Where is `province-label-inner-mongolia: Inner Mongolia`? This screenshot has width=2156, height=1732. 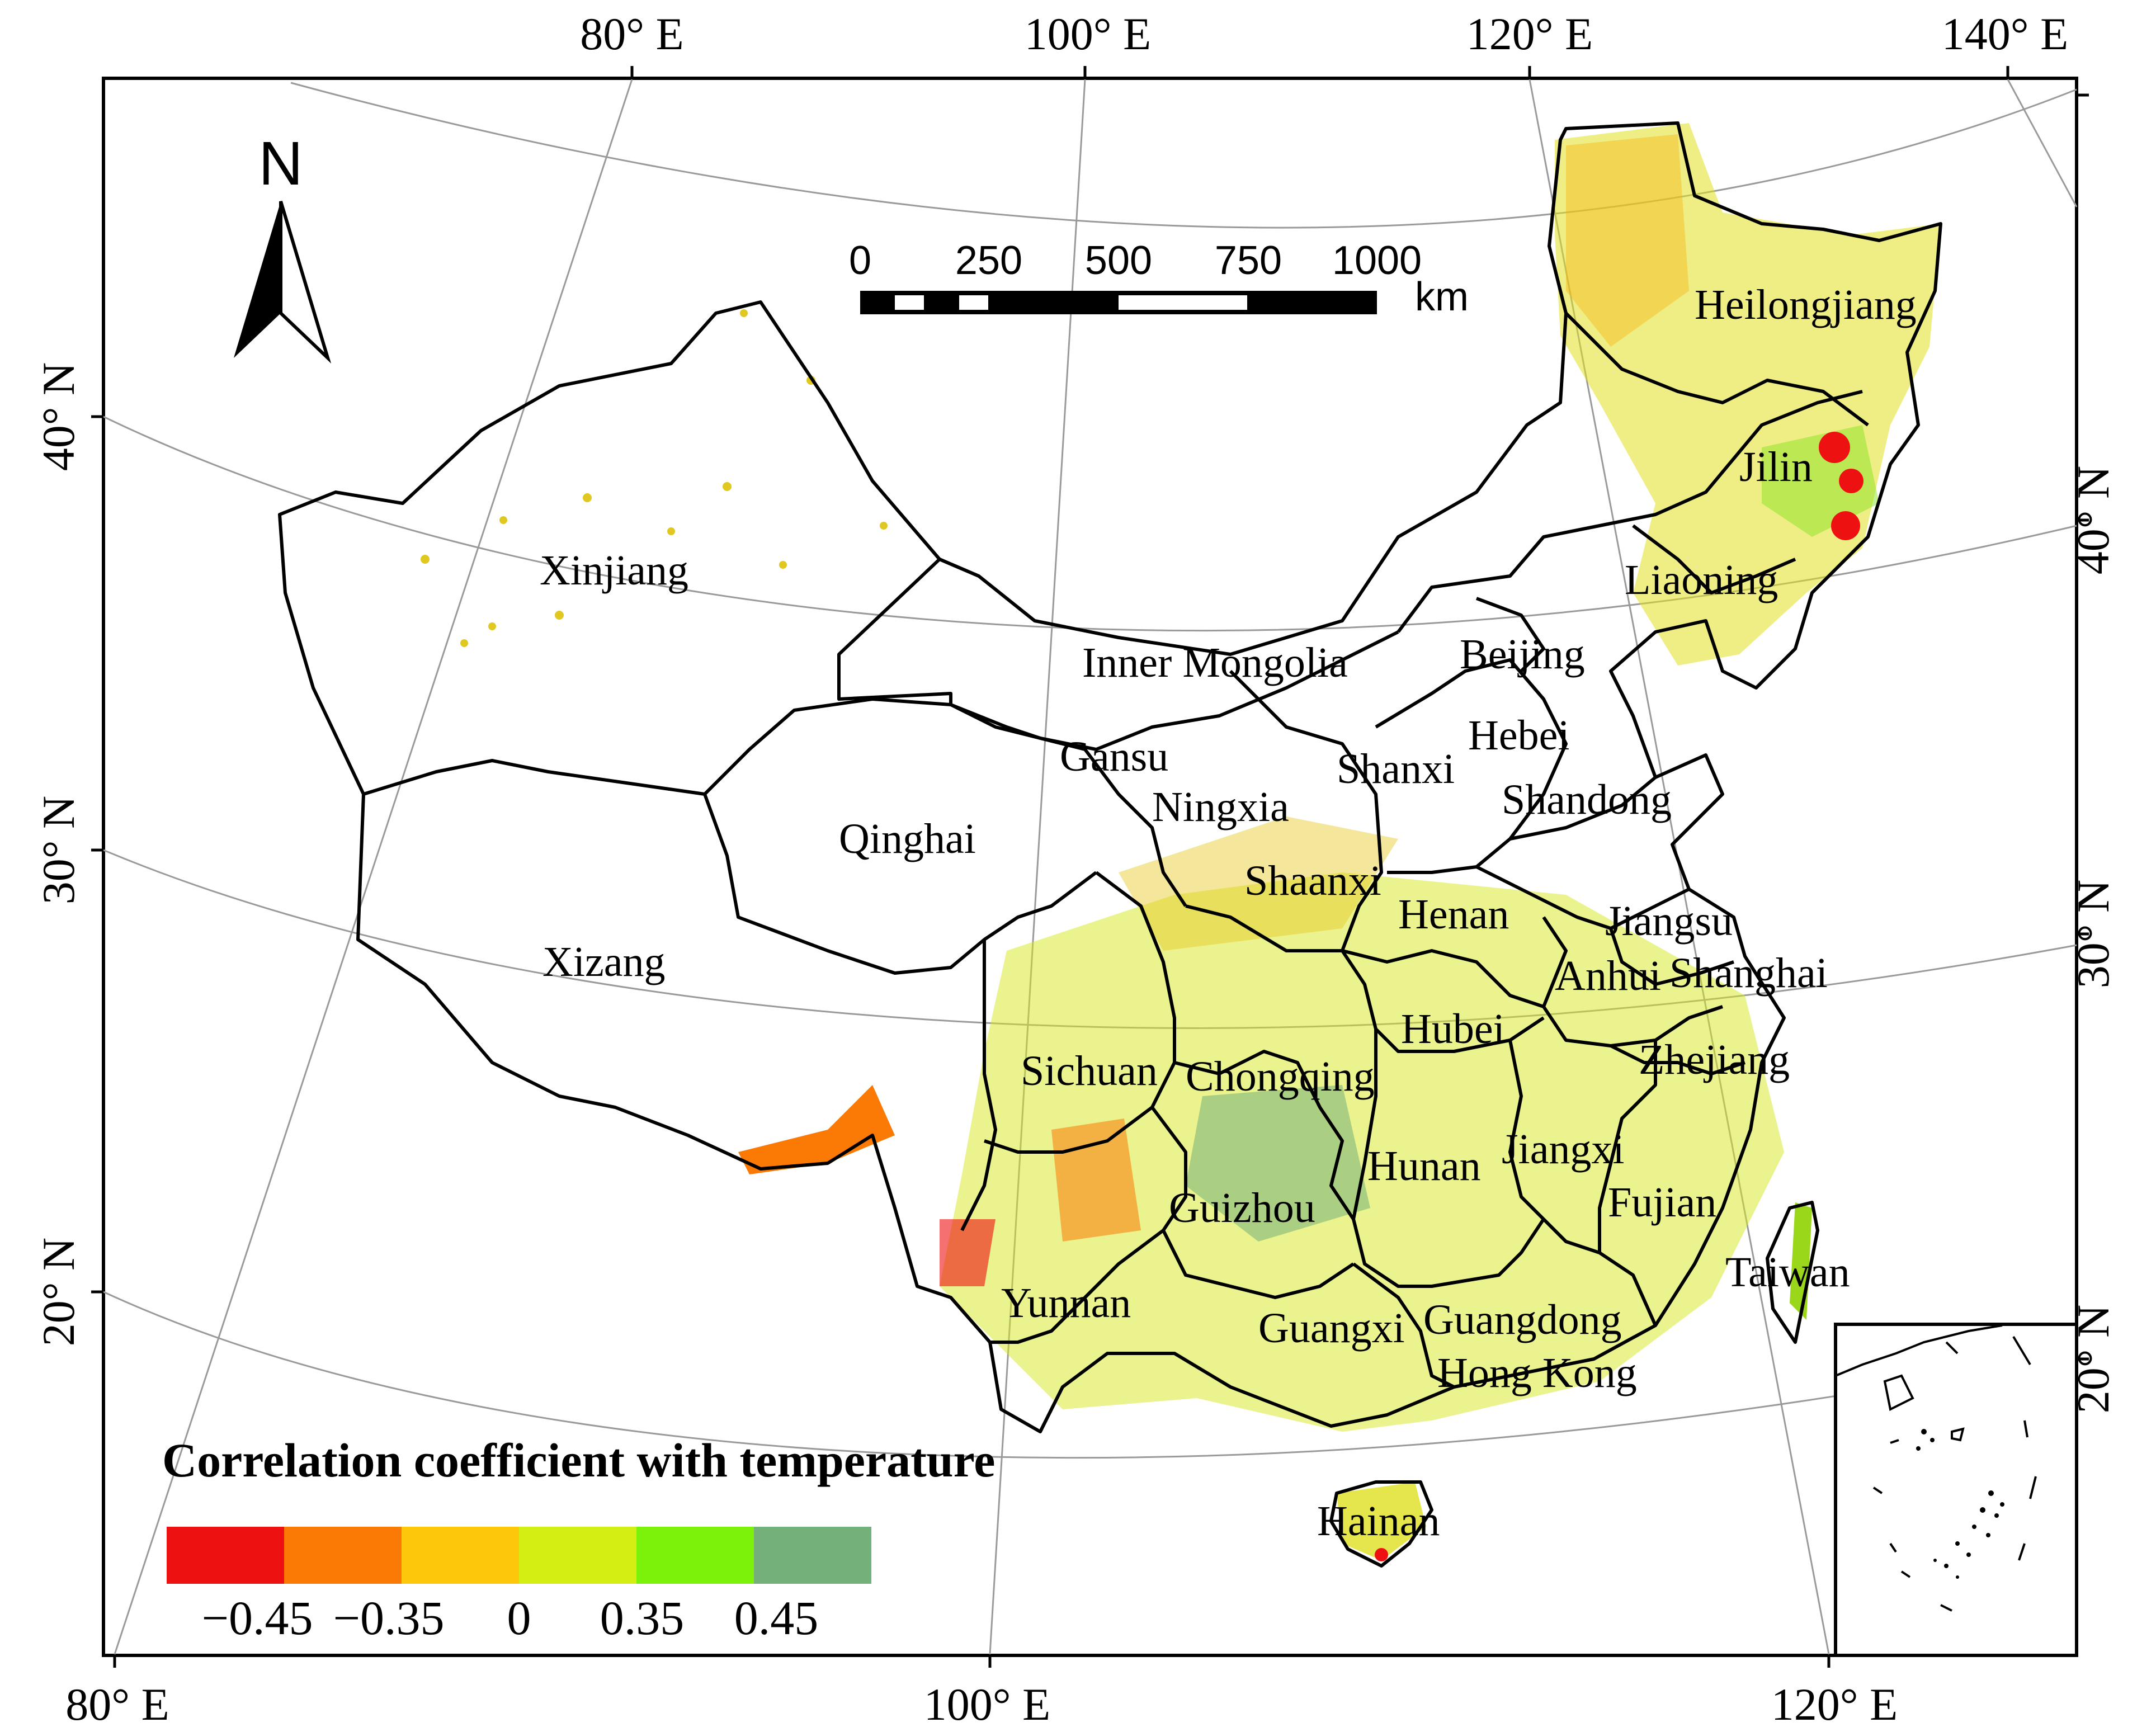
province-label-inner-mongolia: Inner Mongolia is located at coordinates (1215, 663).